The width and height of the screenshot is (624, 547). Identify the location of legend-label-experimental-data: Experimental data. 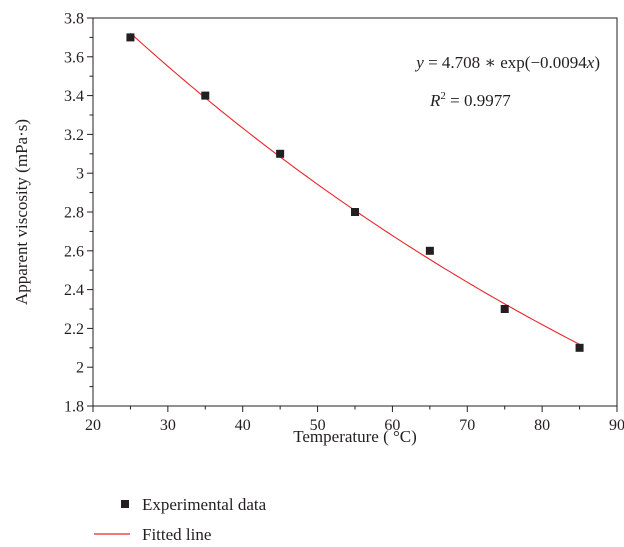
(204, 504).